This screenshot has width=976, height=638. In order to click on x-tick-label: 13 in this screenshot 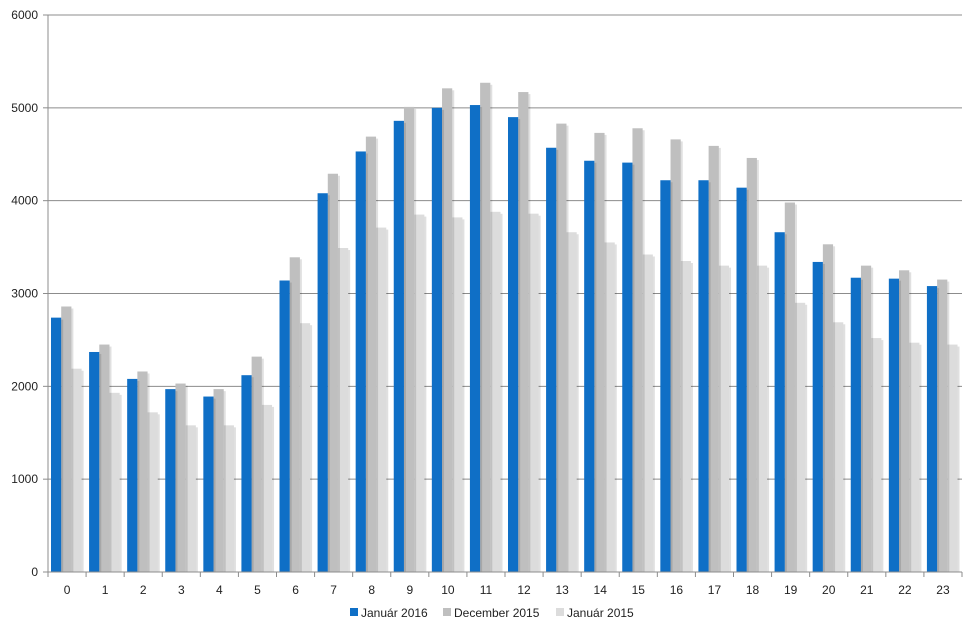, I will do `click(562, 590)`.